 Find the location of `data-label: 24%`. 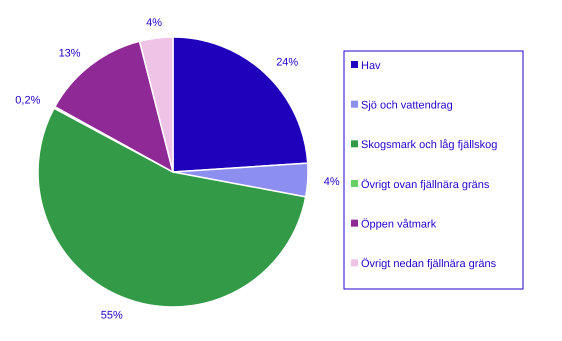

data-label: 24% is located at coordinates (287, 62).